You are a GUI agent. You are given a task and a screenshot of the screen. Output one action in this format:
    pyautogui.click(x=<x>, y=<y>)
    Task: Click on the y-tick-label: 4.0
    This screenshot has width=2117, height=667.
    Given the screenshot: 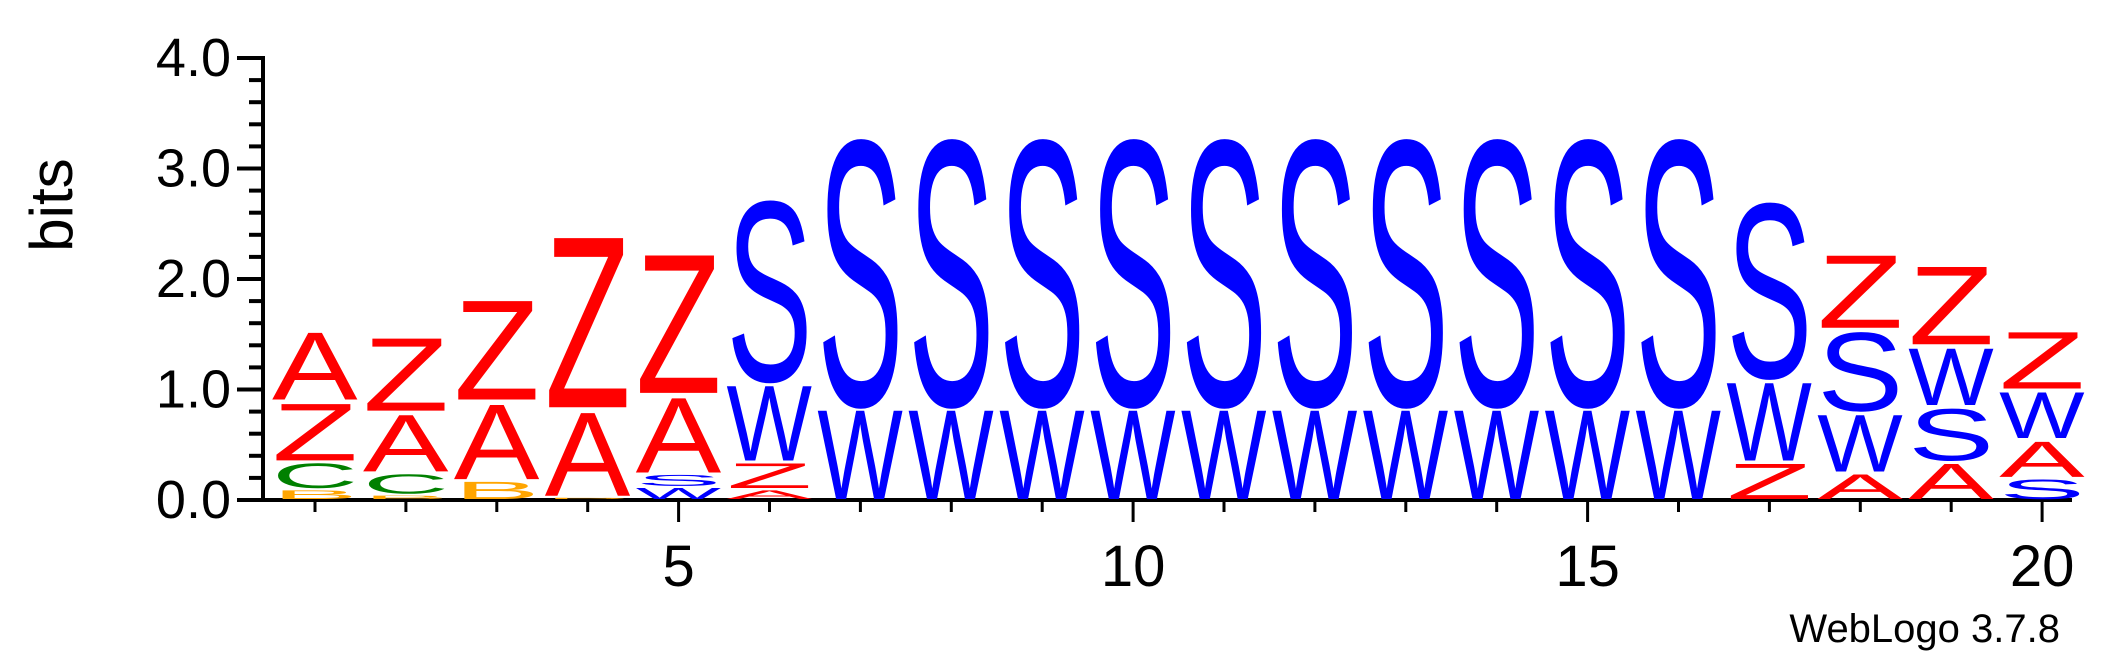 What is the action you would take?
    pyautogui.click(x=193, y=58)
    